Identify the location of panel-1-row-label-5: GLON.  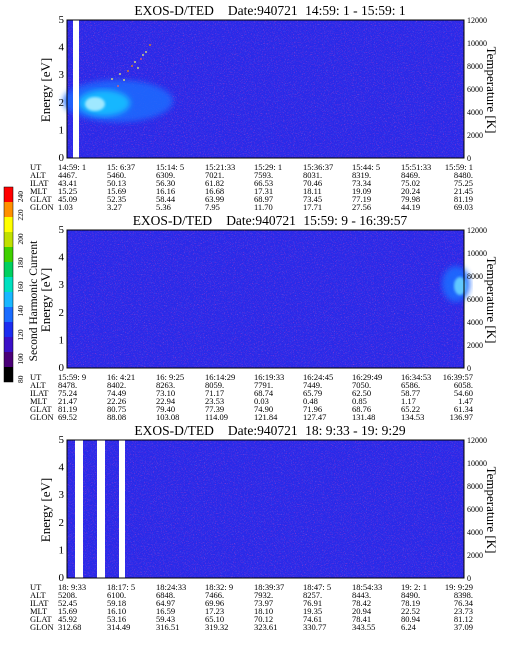
(42, 207).